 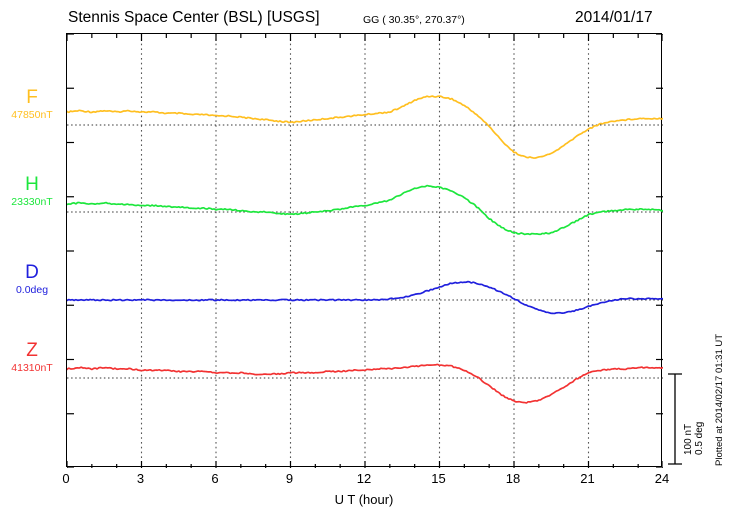 What do you see at coordinates (614, 17) in the screenshot?
I see `observation-date: 2014/01/17` at bounding box center [614, 17].